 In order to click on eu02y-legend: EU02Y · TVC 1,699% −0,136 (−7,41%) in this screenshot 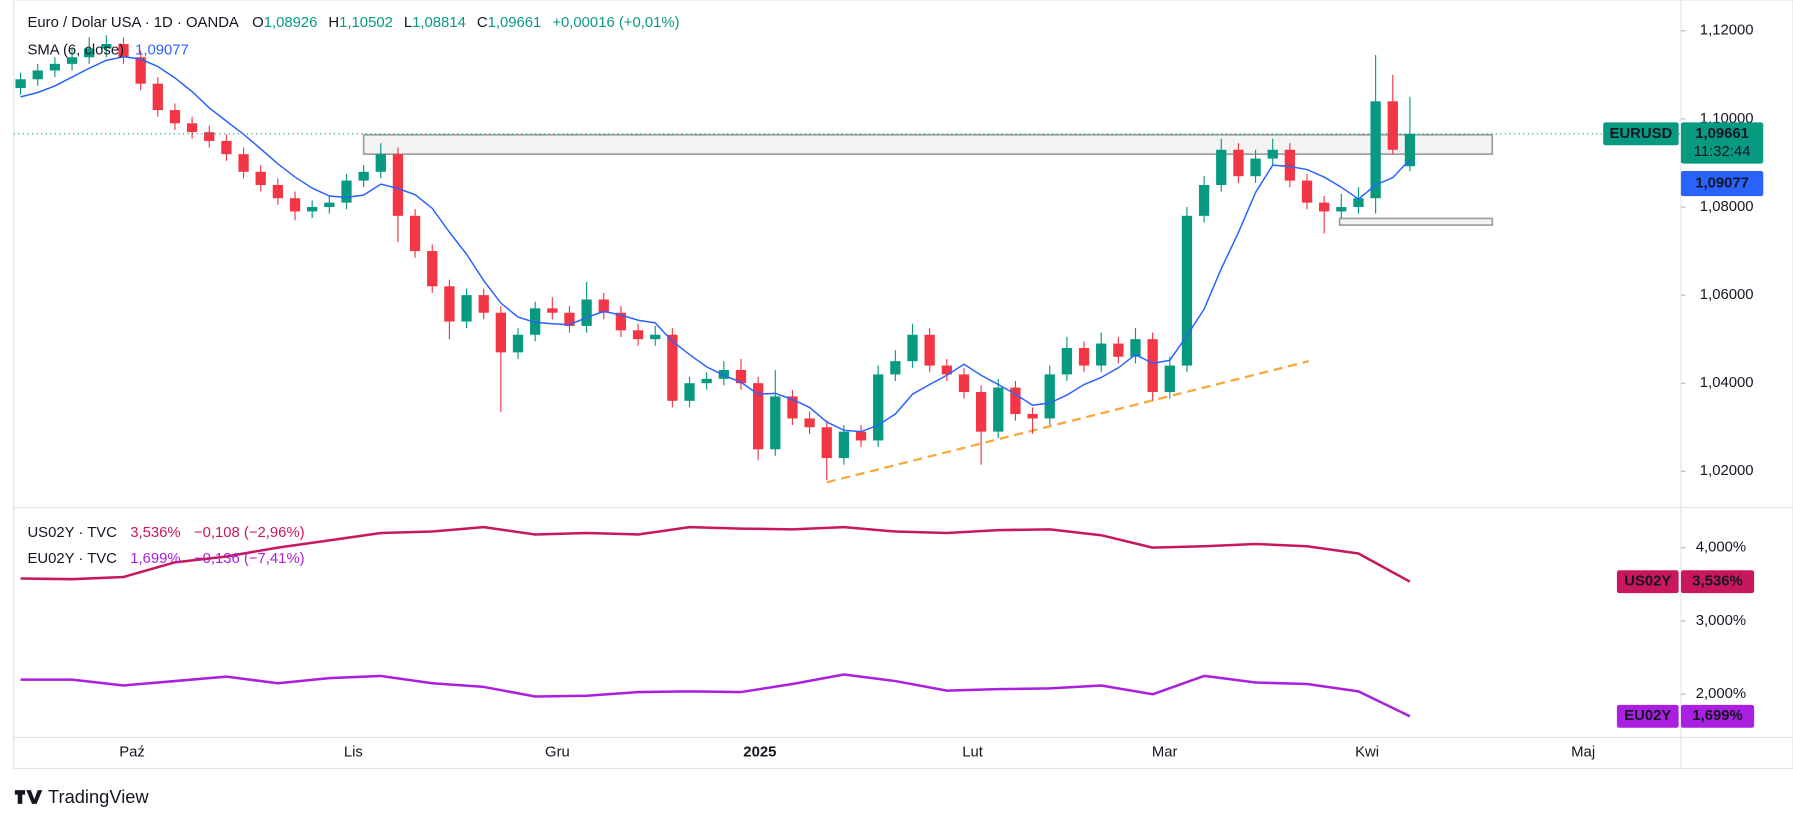, I will do `click(165, 559)`.